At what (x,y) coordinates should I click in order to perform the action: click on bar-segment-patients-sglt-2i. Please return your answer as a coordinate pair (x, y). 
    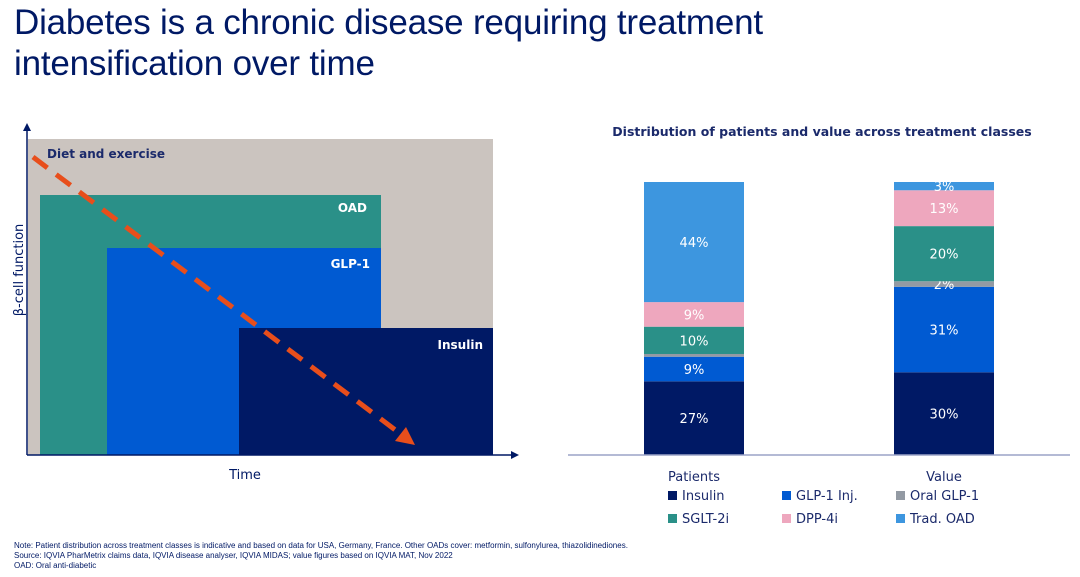
    Looking at the image, I should click on (694, 340).